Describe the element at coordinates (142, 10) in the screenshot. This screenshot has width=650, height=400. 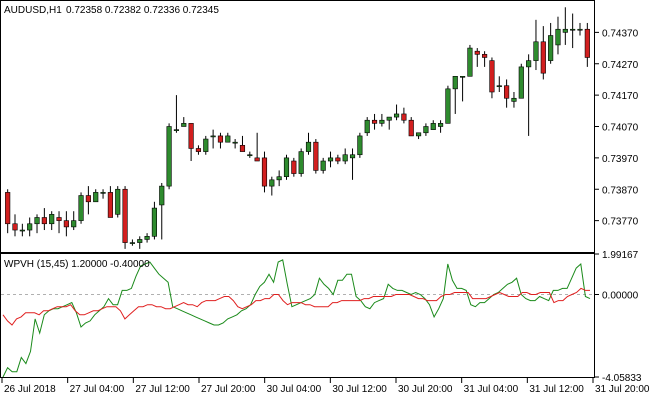
I see `ohlc-readout: 0.72358 0.72382 0.72336 0.72345` at that location.